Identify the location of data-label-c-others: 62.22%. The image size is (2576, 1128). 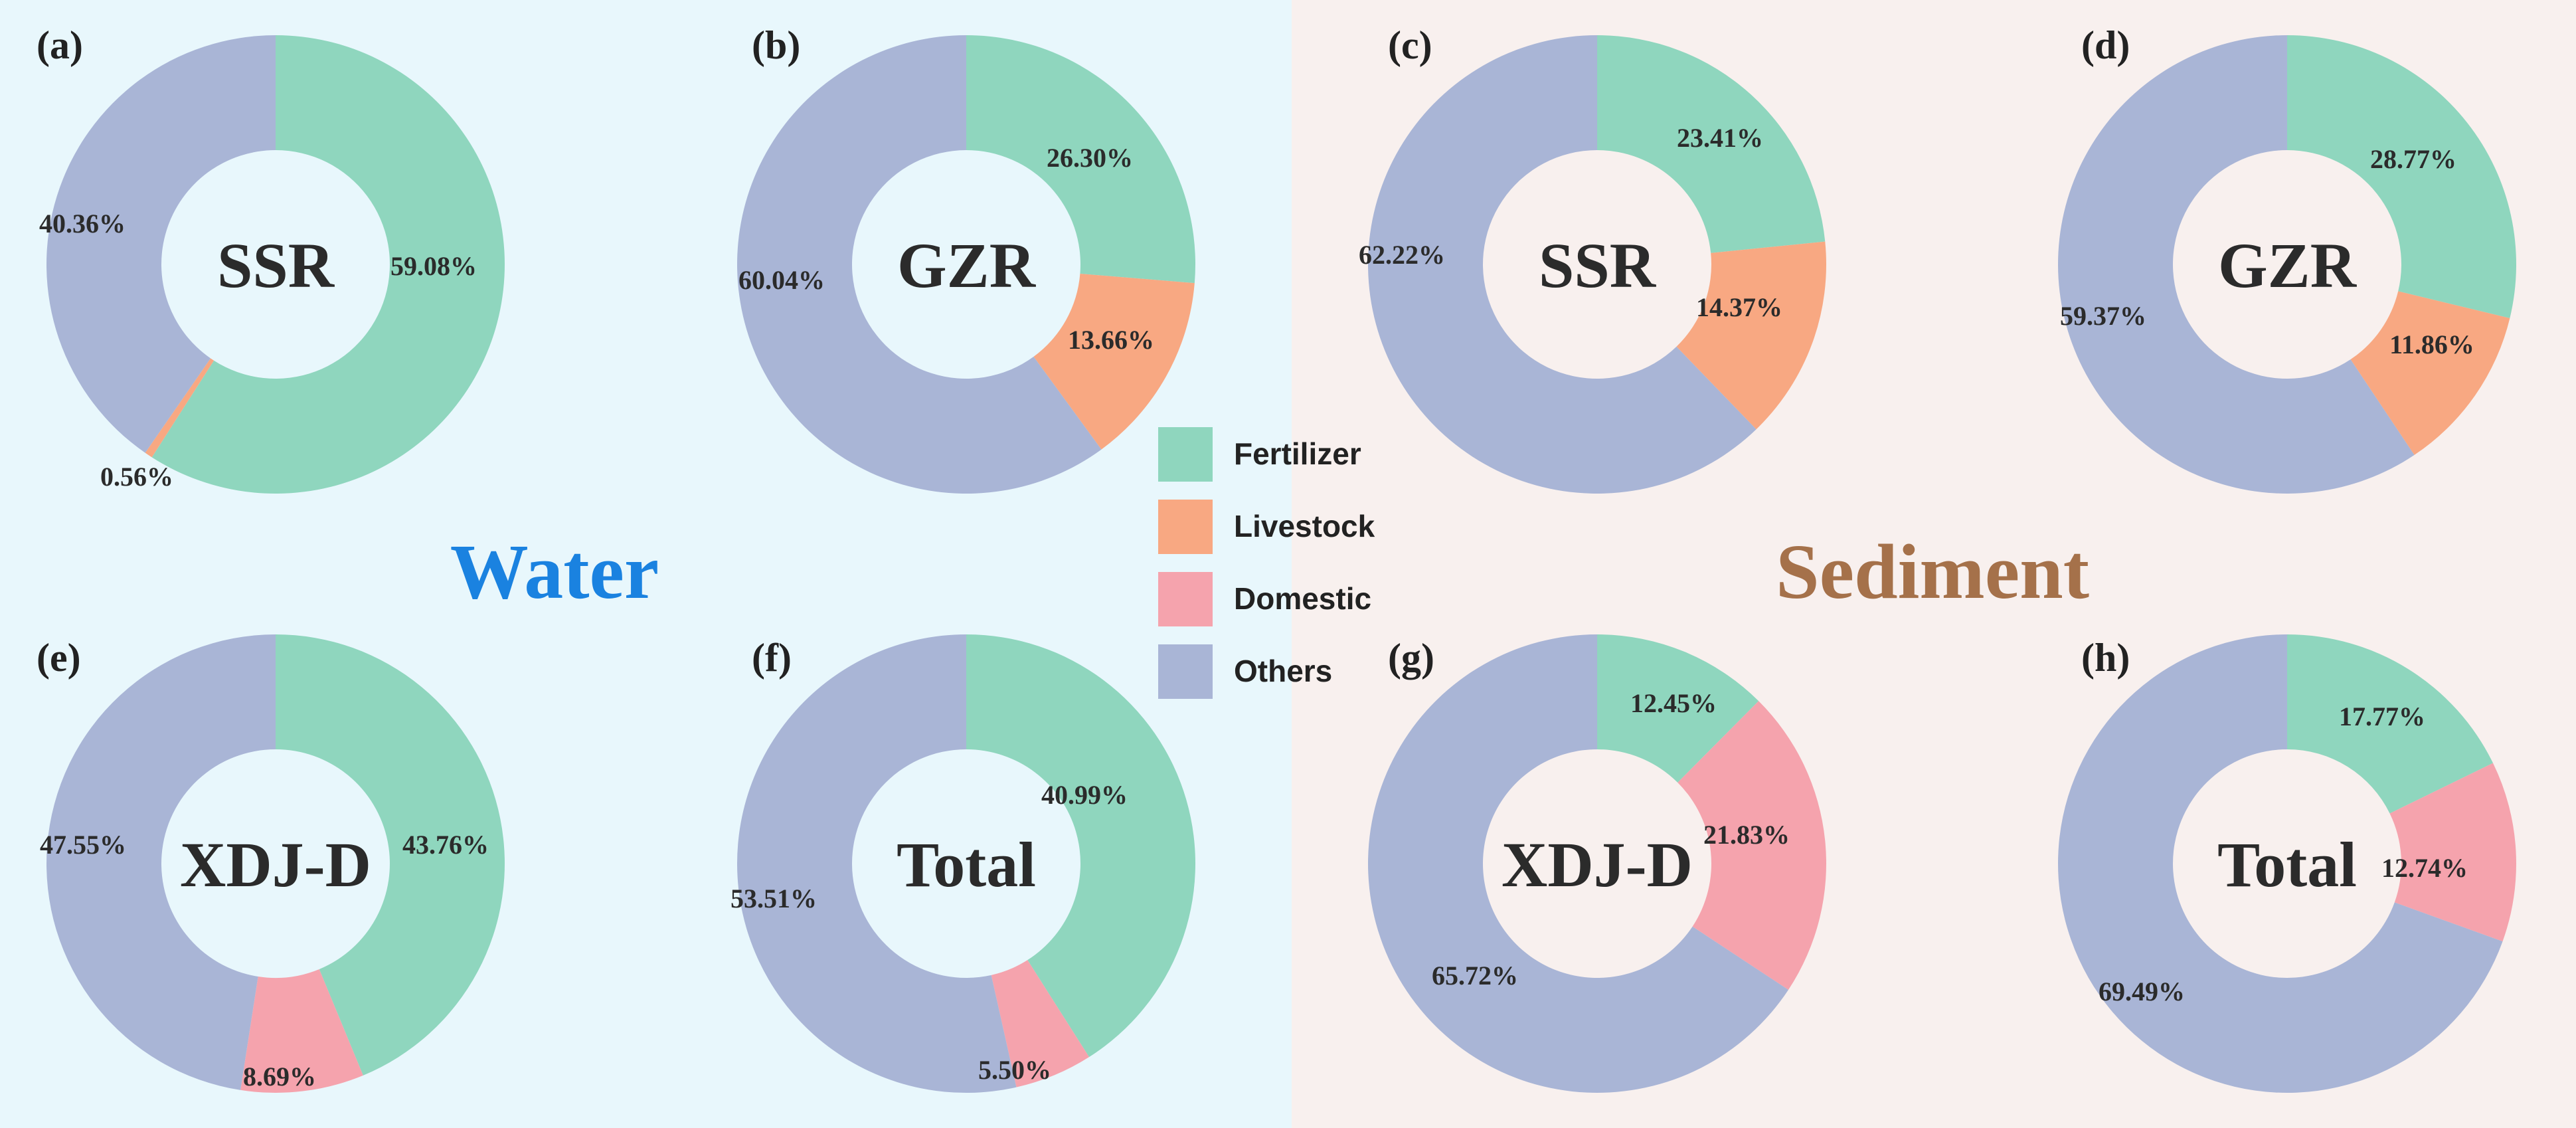
(1402, 255).